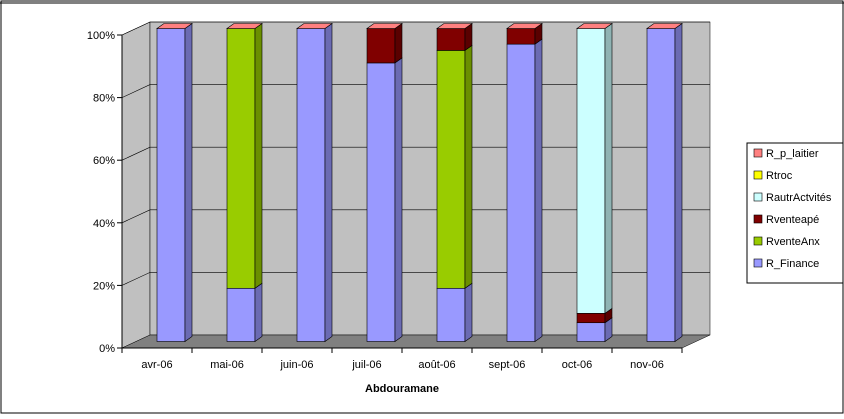 The height and width of the screenshot is (419, 844). I want to click on legend-label: R_Finance, so click(792, 264).